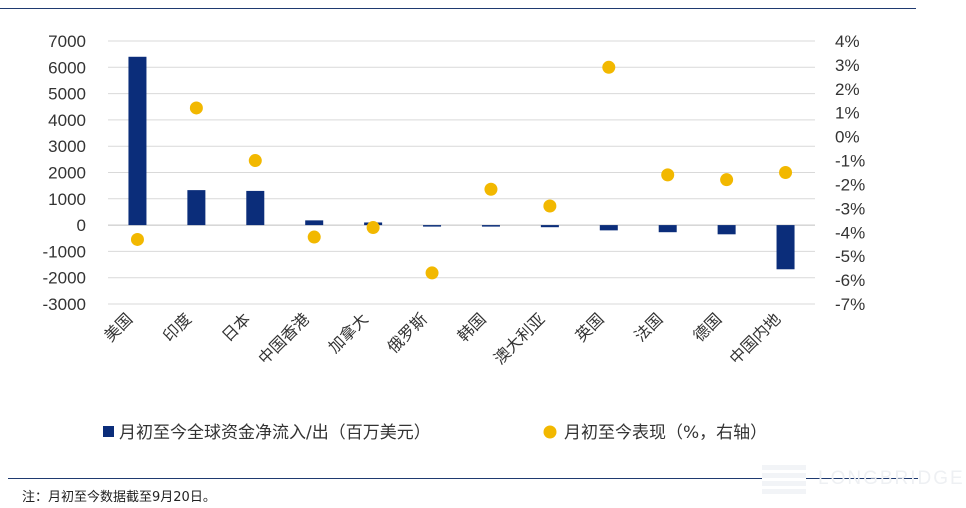 This screenshot has width=966, height=508. Describe the element at coordinates (550, 432) in the screenshot. I see `legend-dot-swatch` at that location.